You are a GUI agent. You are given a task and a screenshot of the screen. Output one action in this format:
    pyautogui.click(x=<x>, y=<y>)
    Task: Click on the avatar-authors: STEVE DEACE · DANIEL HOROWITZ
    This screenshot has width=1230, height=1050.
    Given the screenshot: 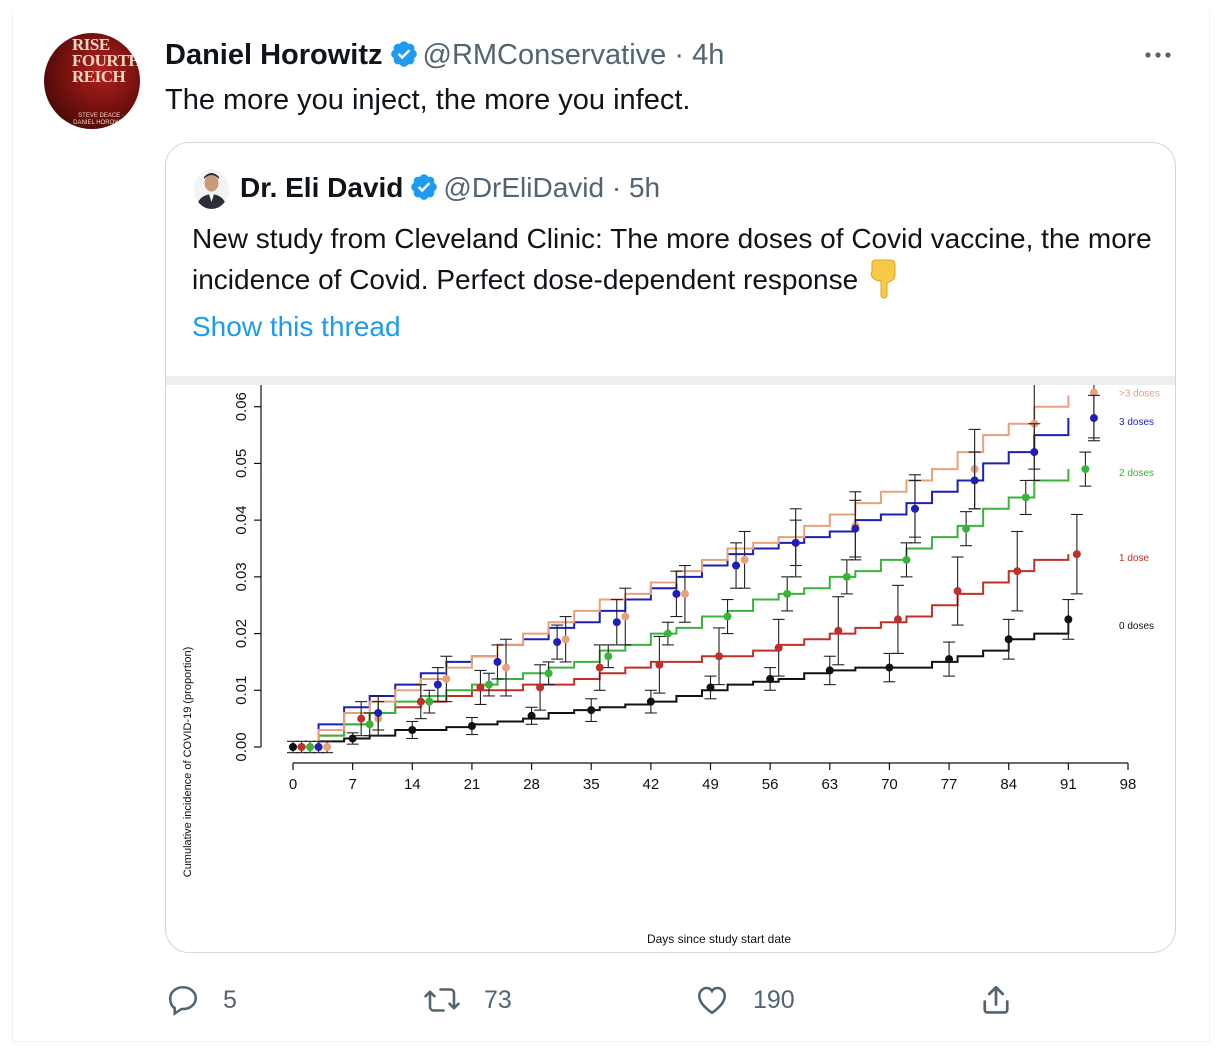 What is the action you would take?
    pyautogui.click(x=101, y=119)
    